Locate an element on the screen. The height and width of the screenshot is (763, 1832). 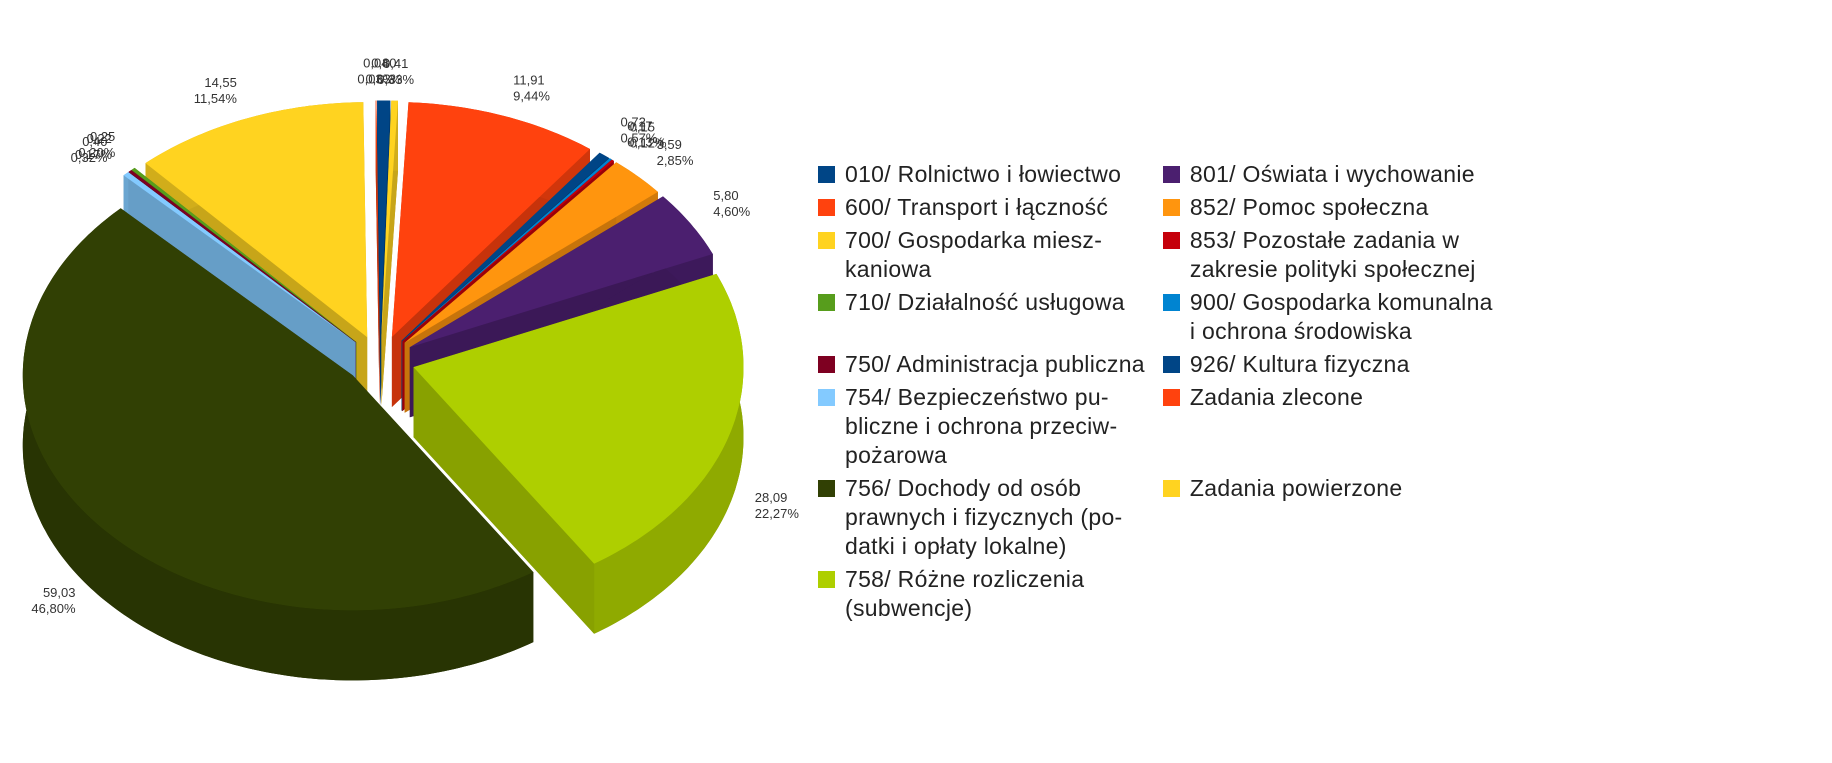
percentage-label: 0,13% is located at coordinates (645, 141).